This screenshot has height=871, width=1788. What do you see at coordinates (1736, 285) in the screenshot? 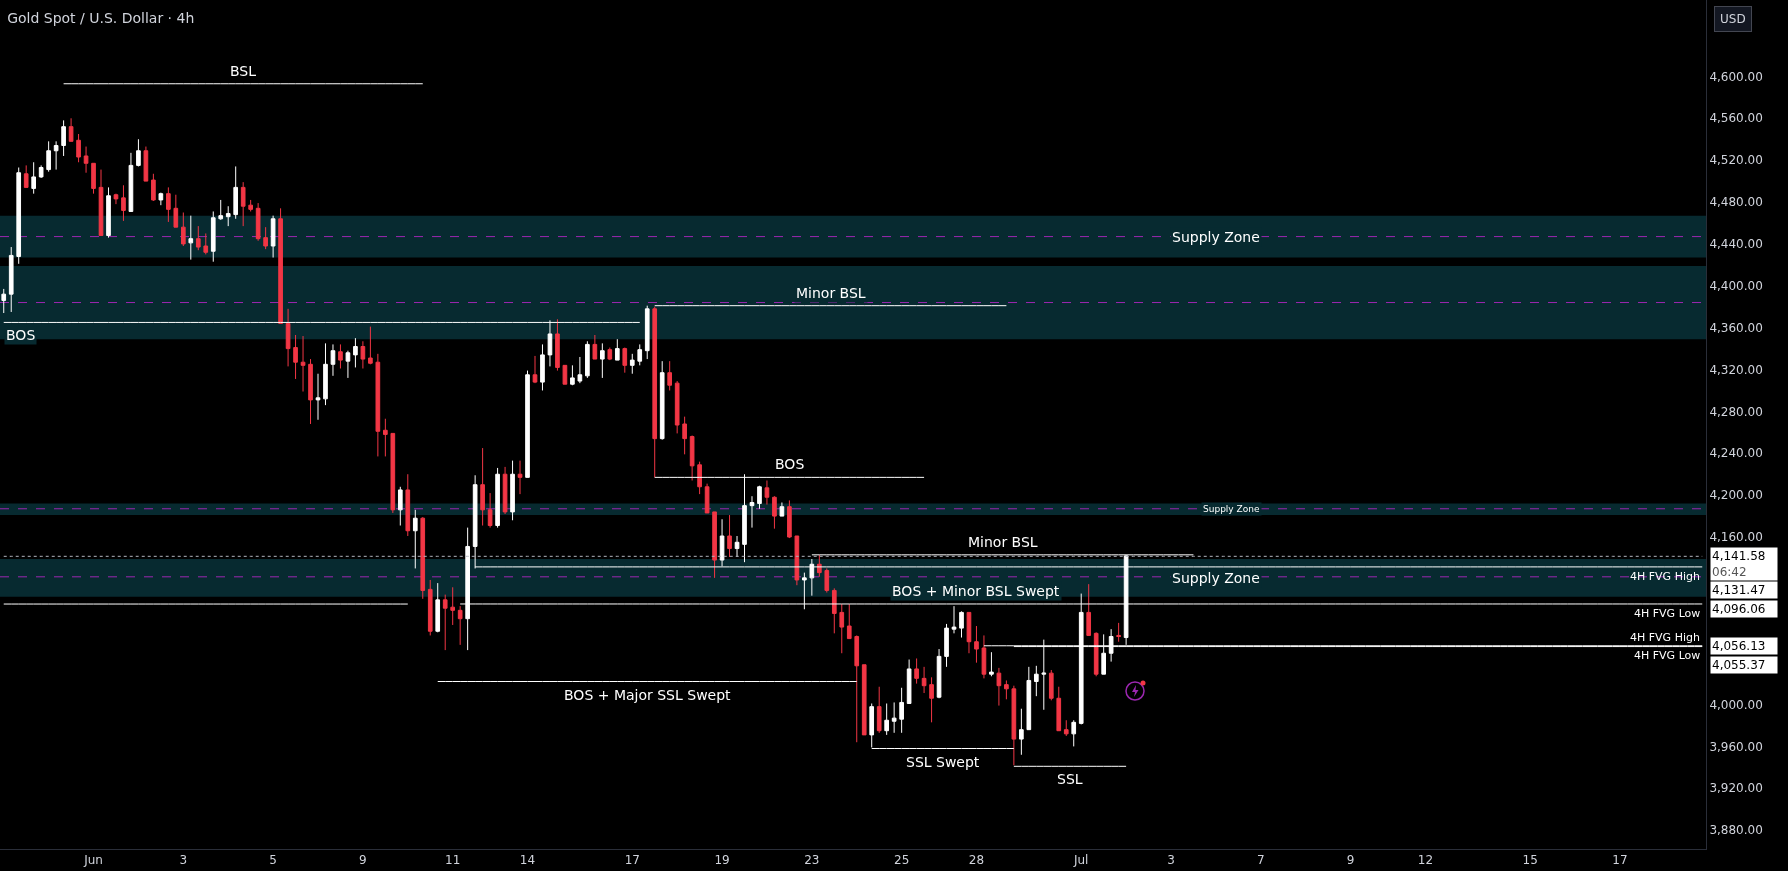
I see `y-tick-label: 4,400.00` at bounding box center [1736, 285].